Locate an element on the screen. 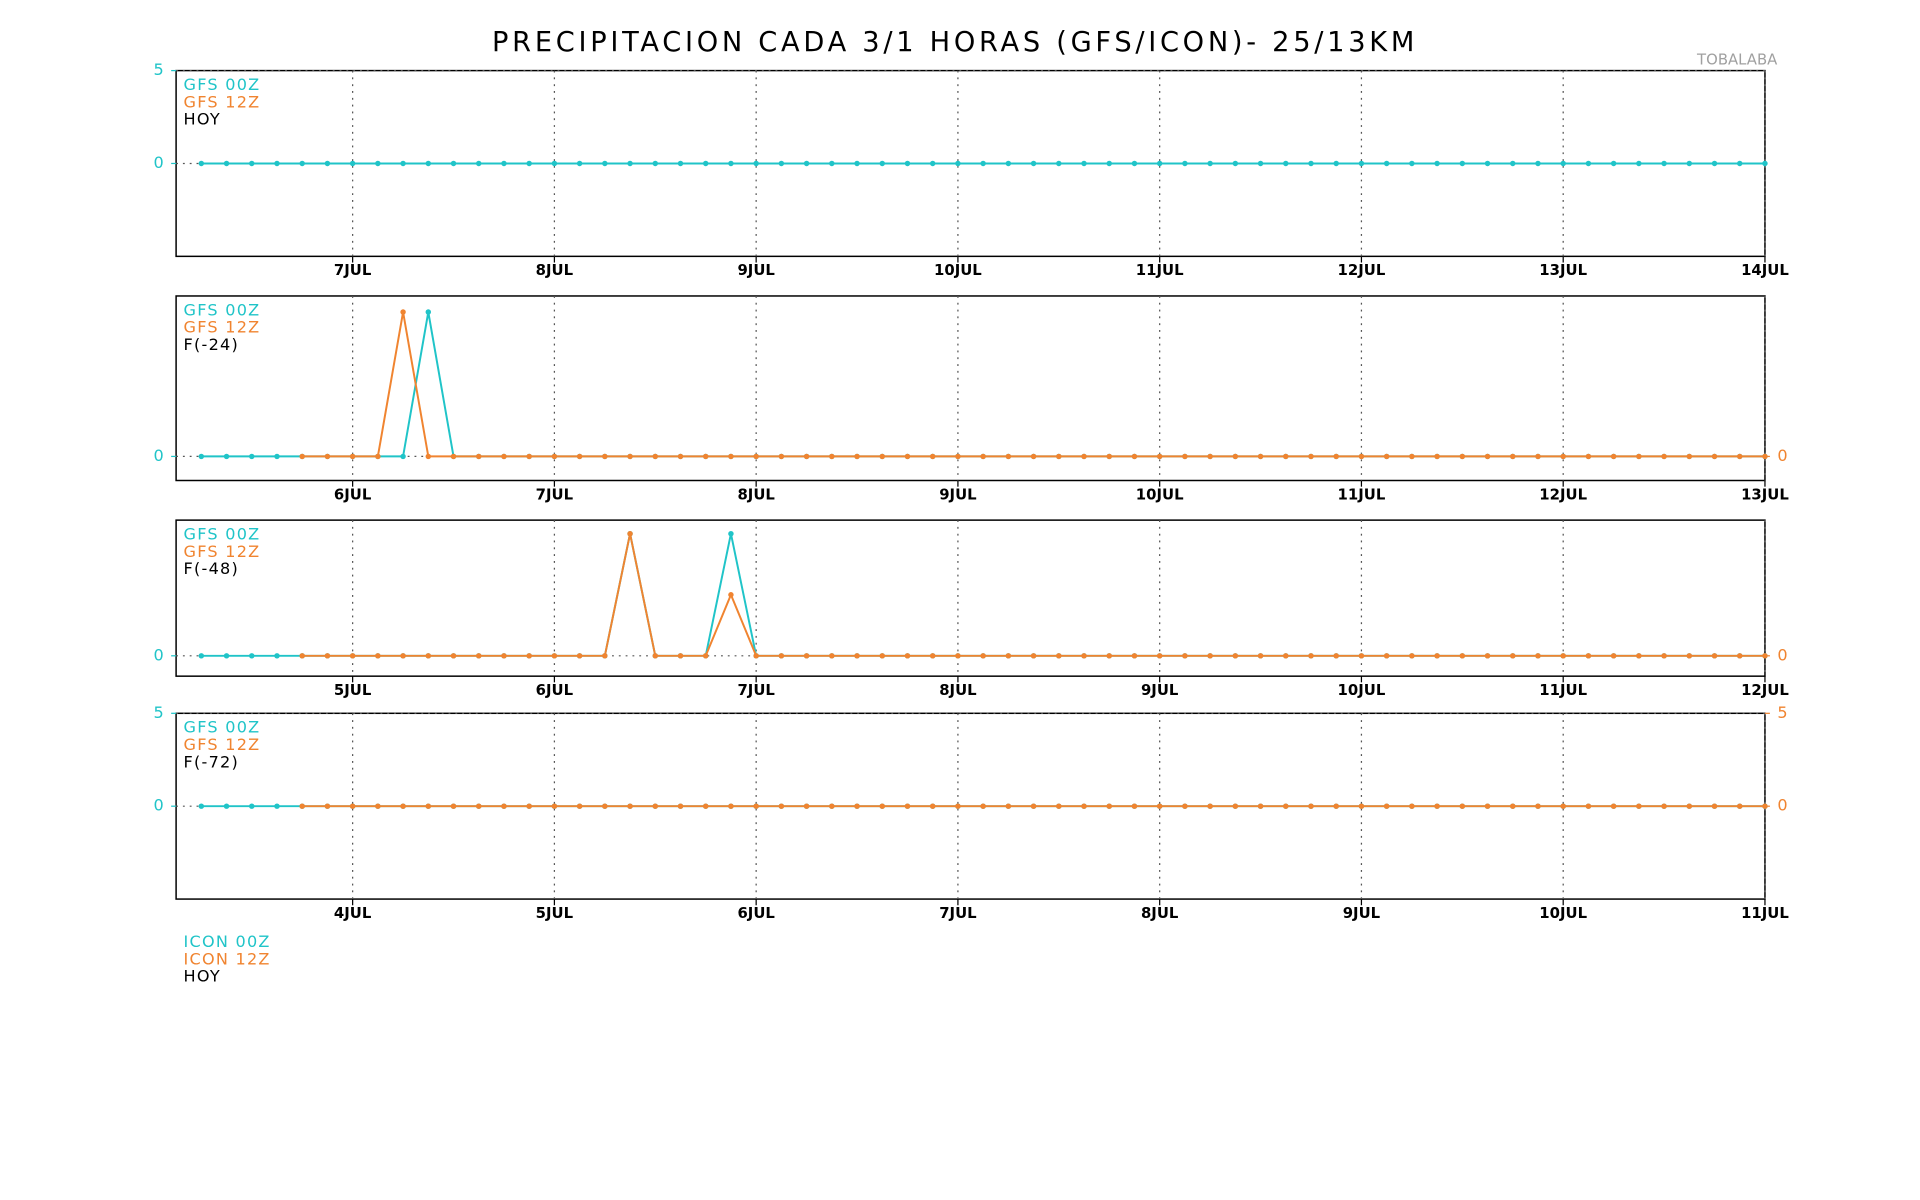 Image resolution: width=1920 pixels, height=1200 pixels. plot-frame is located at coordinates (970, 388).